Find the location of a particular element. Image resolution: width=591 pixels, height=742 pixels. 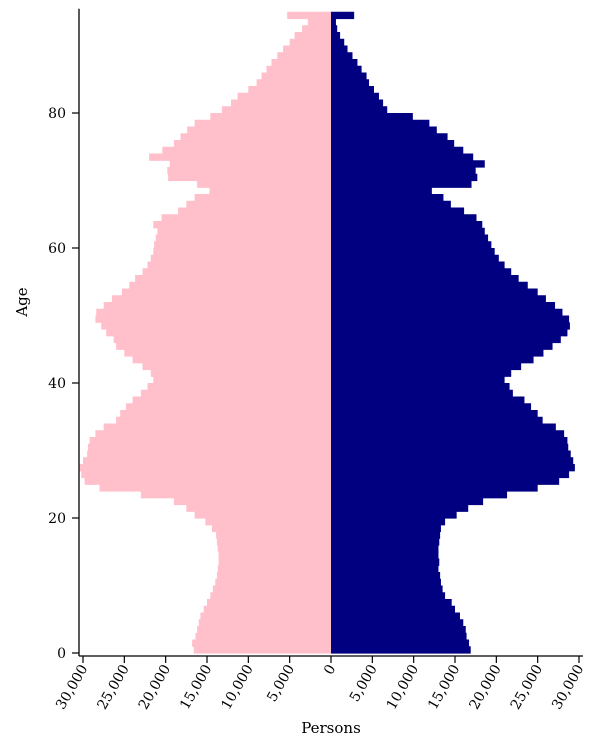

x-tick-label-right-5000: 5,000 is located at coordinates (364, 683).